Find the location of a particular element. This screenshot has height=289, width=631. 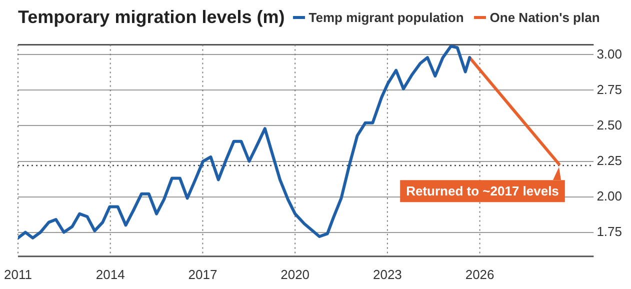

legend-label: Temp migrant population is located at coordinates (386, 17).